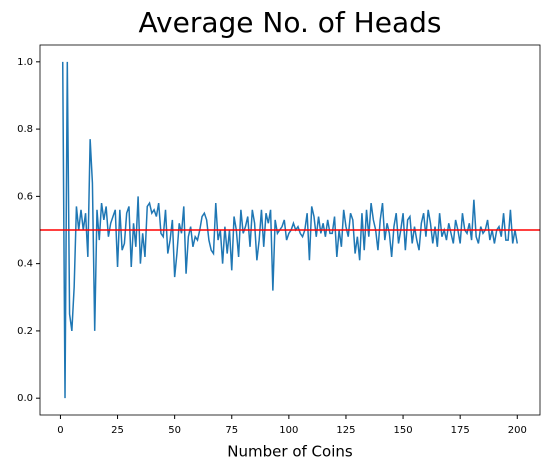 This screenshot has width=547, height=474. I want to click on x-tick-label: 125, so click(345, 430).